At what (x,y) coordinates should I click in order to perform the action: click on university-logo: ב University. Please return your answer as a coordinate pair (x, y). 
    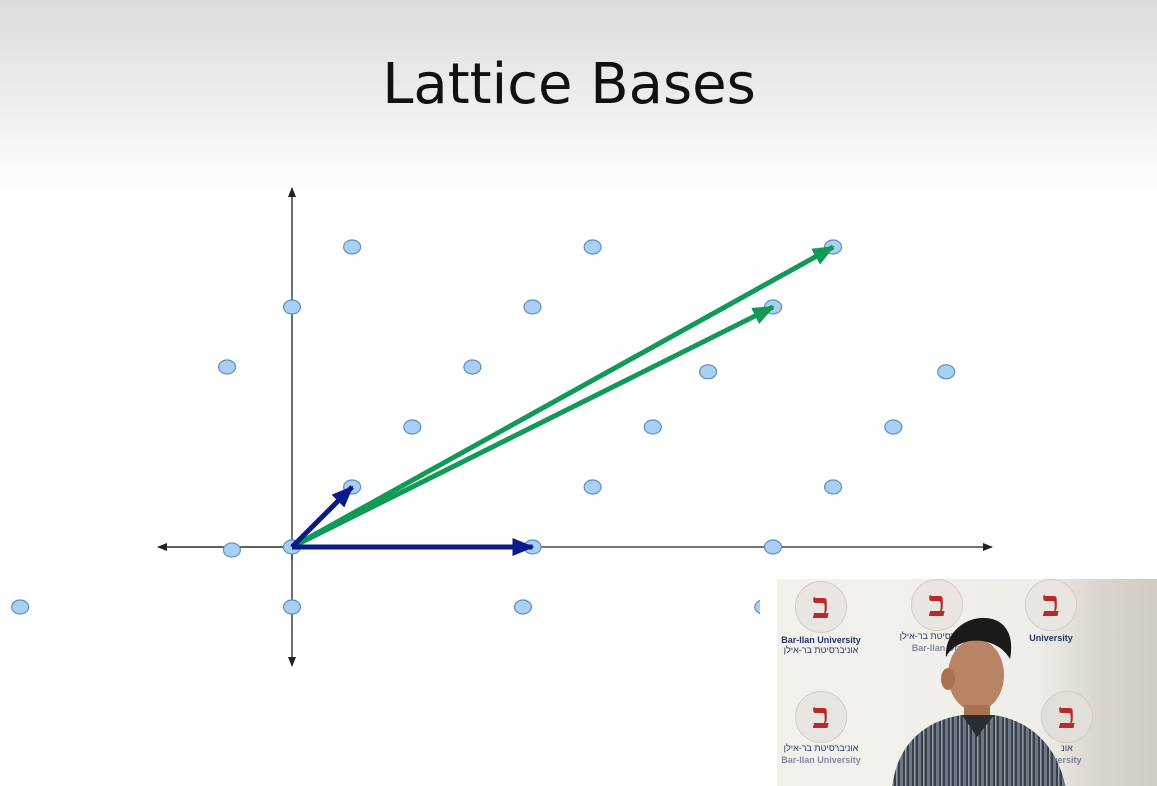
    Looking at the image, I should click on (1051, 611).